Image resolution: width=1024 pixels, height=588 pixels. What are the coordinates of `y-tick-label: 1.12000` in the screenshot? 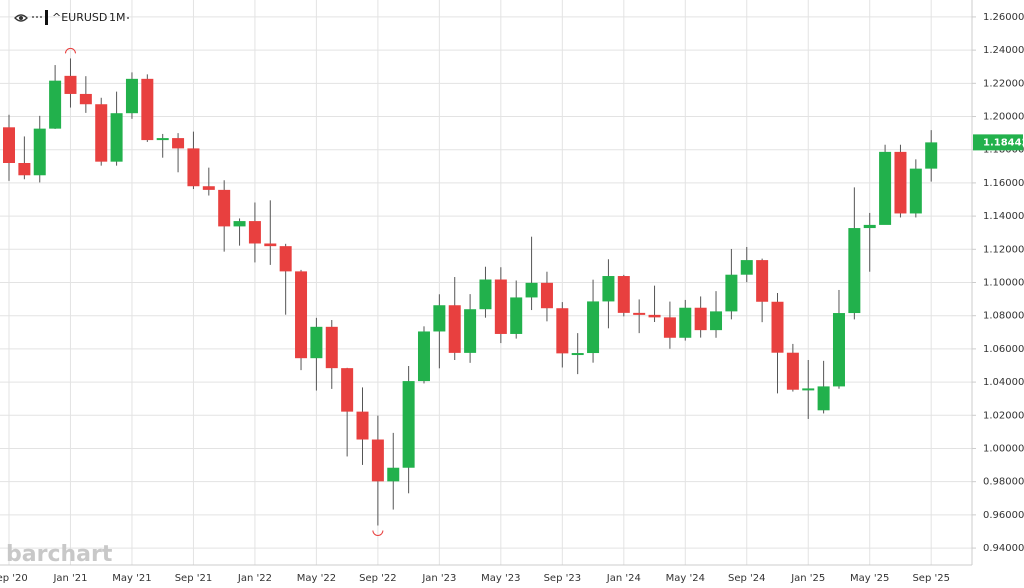 It's located at (1003, 249).